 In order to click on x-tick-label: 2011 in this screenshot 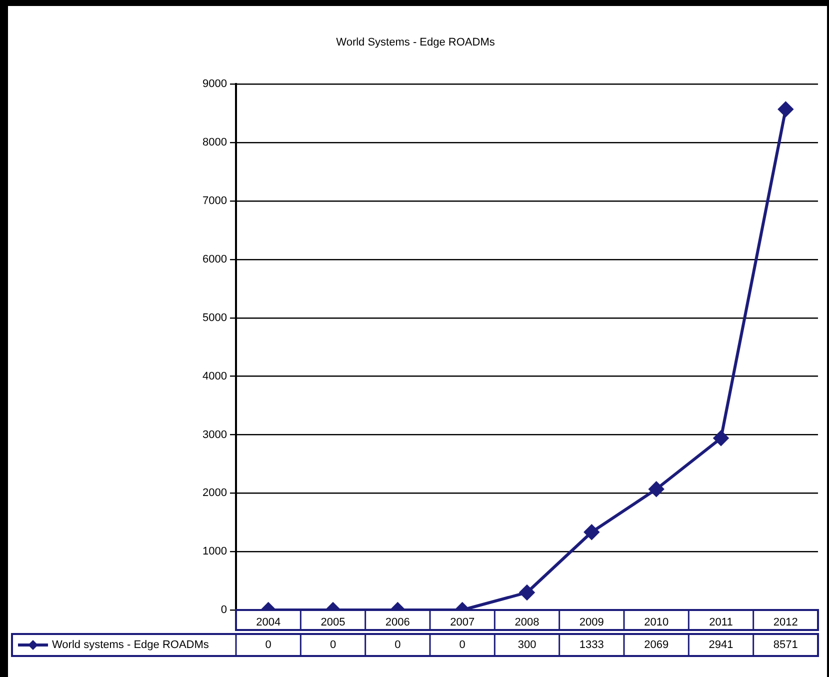, I will do `click(721, 622)`.